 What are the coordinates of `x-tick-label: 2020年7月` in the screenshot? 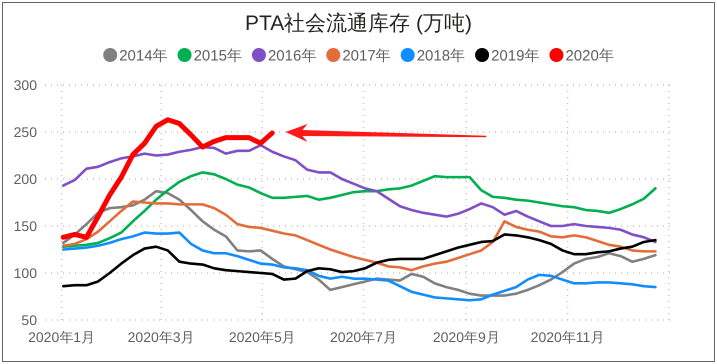 It's located at (363, 337).